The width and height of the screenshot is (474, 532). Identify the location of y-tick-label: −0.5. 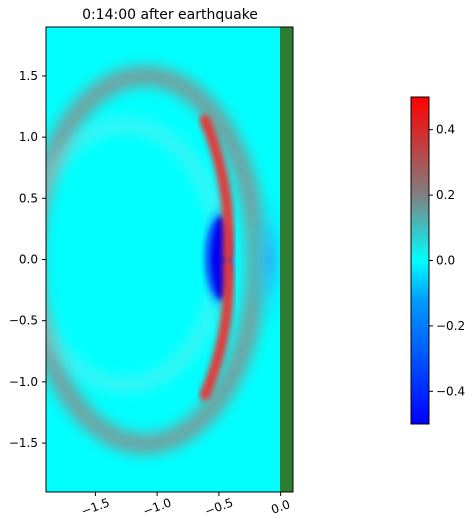
(23, 321).